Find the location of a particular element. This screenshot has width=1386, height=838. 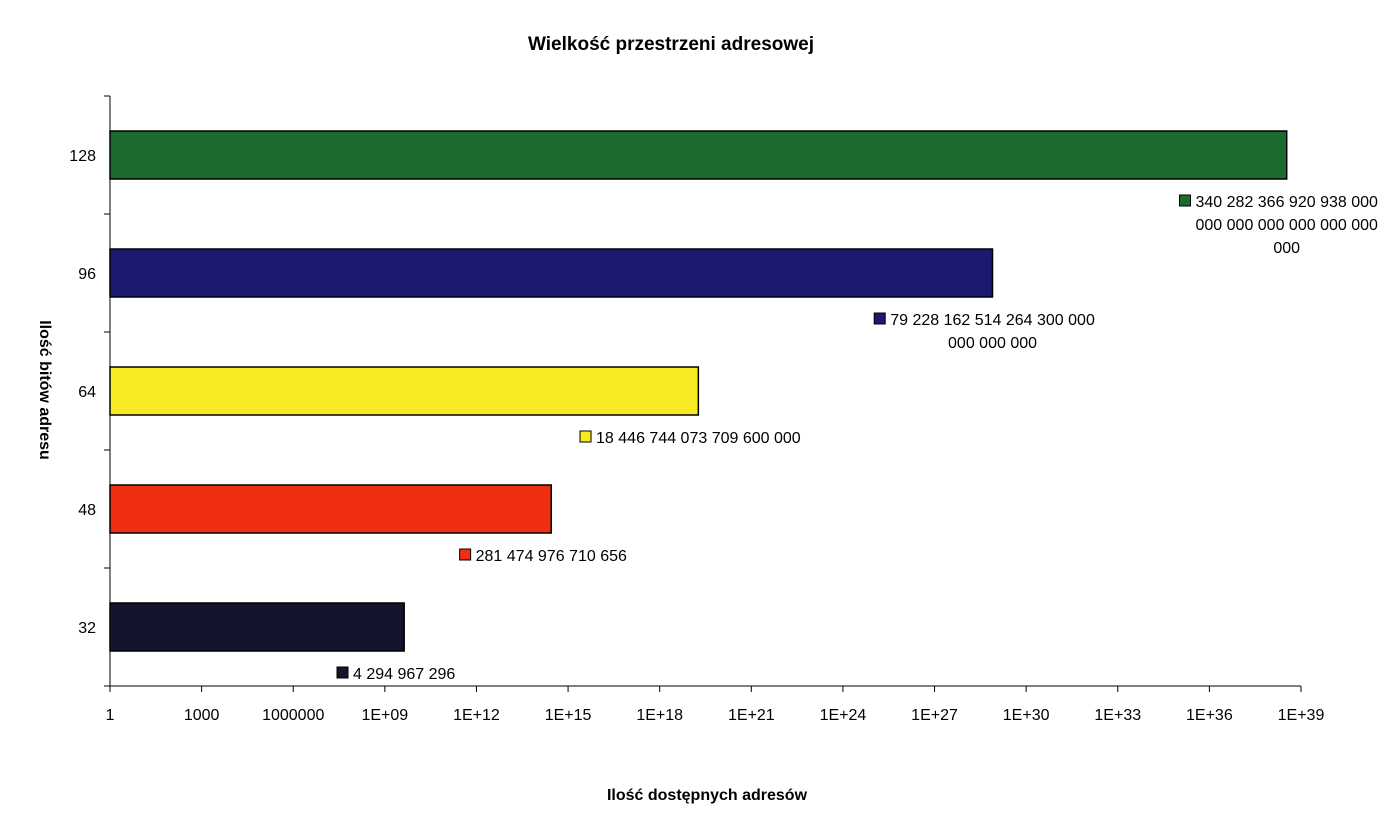

bar-96-bits is located at coordinates (551, 273).